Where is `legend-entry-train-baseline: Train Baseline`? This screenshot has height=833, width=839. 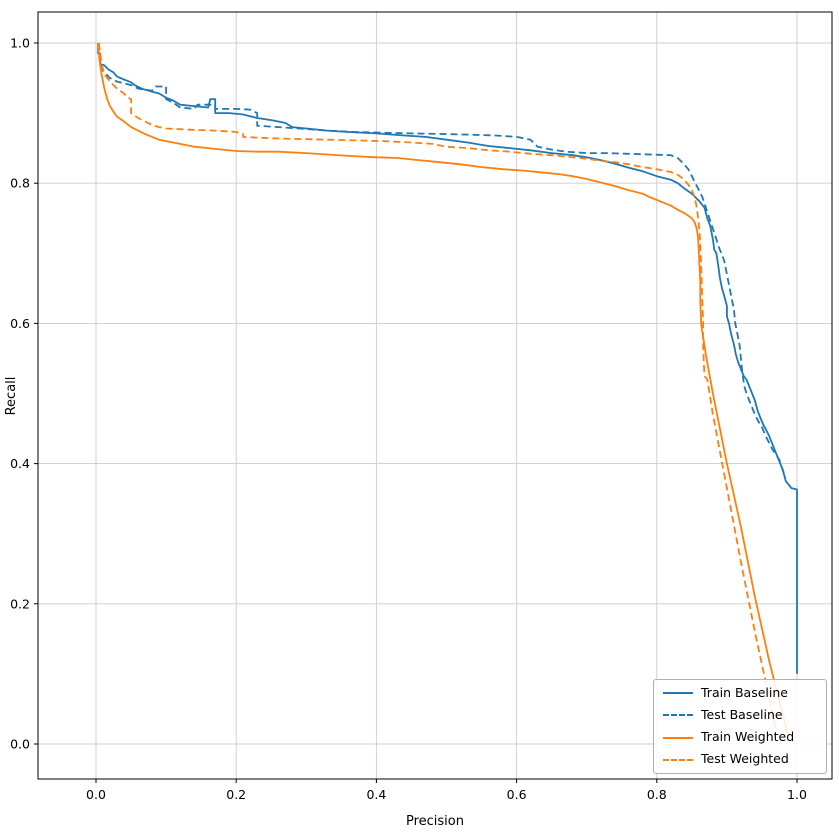
legend-entry-train-baseline: Train Baseline is located at coordinates (739, 692).